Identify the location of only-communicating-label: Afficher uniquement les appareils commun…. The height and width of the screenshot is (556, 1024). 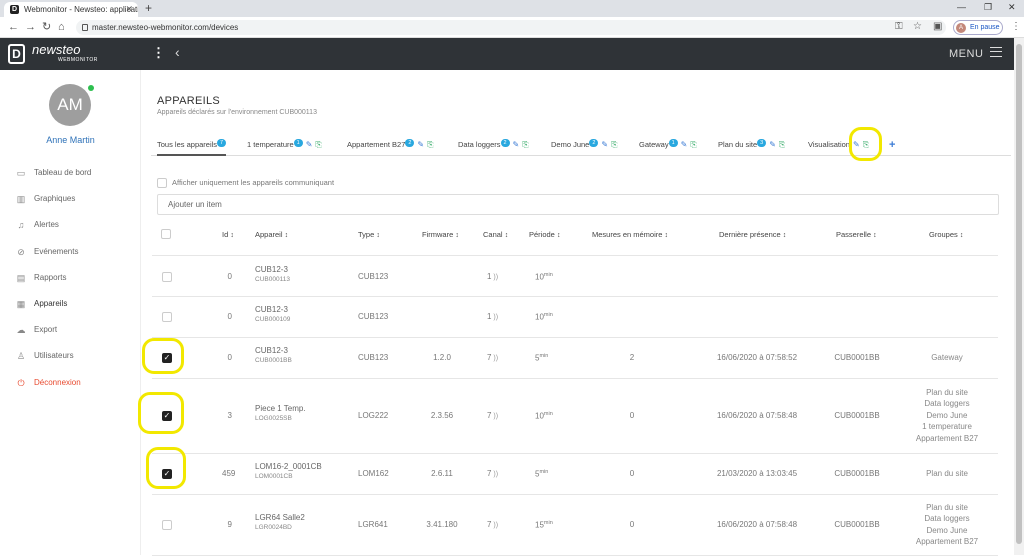
(253, 182).